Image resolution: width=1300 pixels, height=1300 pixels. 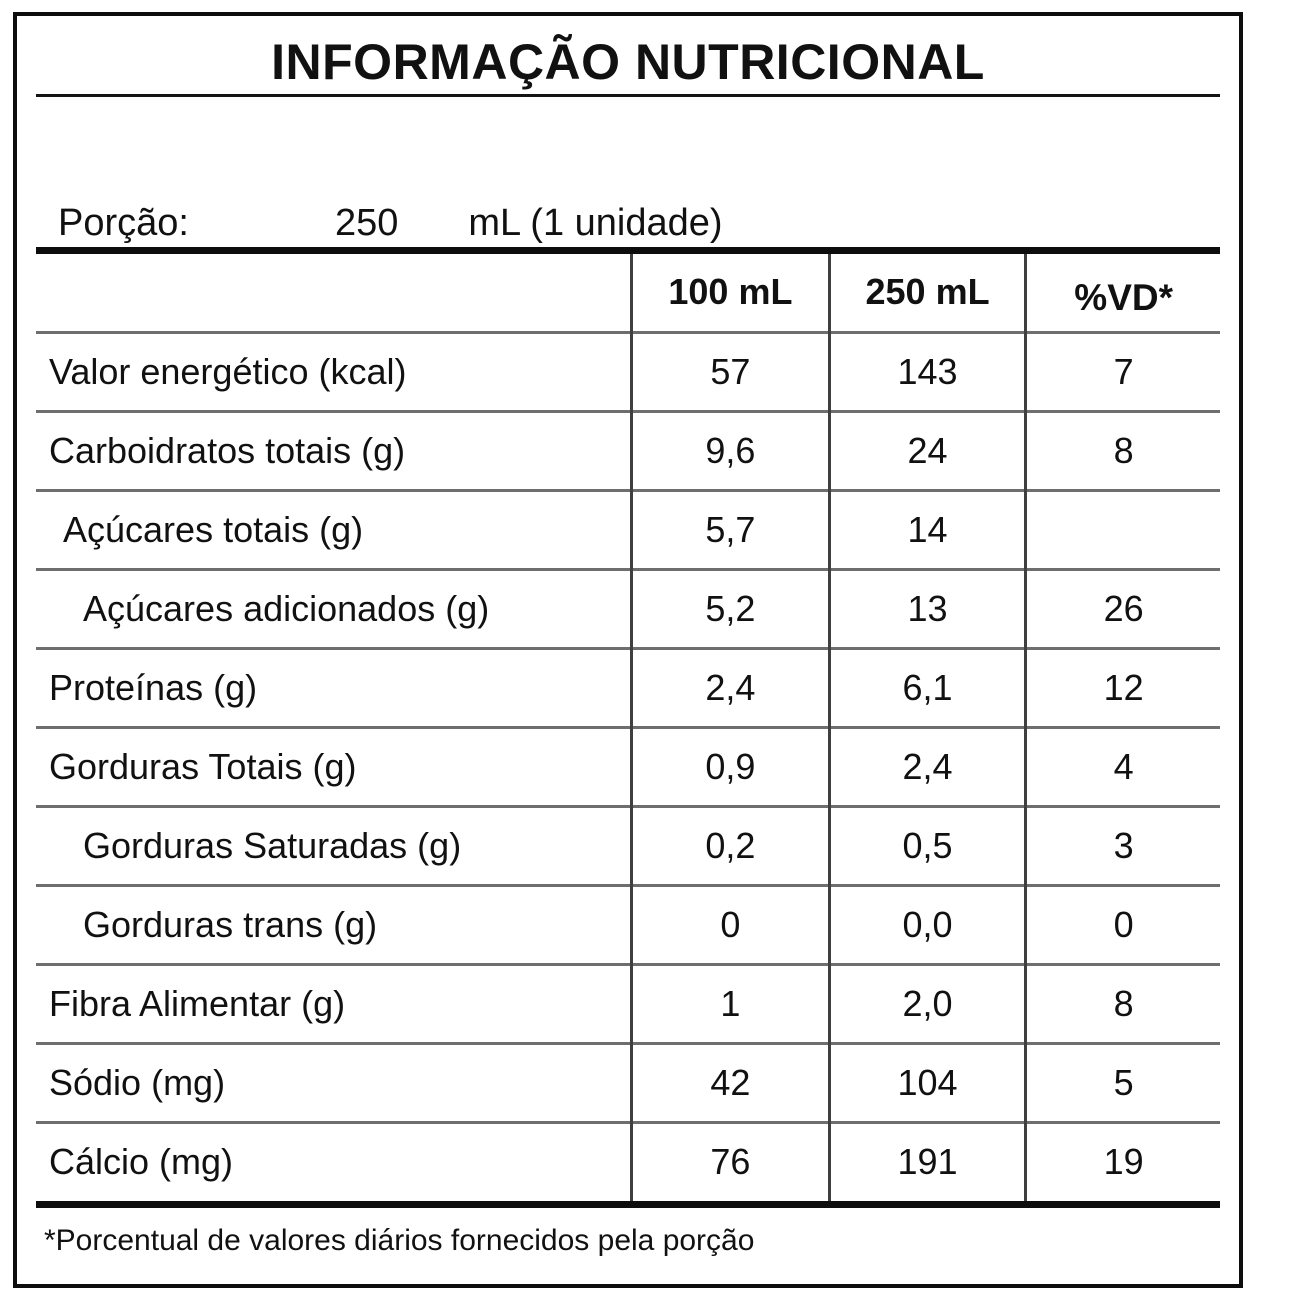 I want to click on header-100ml: 100 mL, so click(x=730, y=293).